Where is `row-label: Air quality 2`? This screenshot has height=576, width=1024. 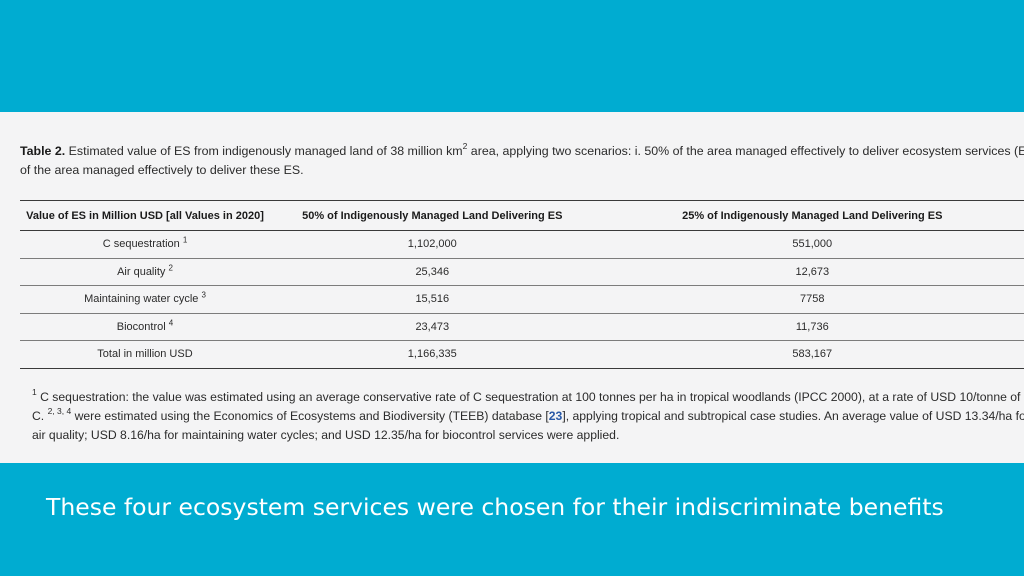
row-label: Air quality 2 is located at coordinates (145, 272).